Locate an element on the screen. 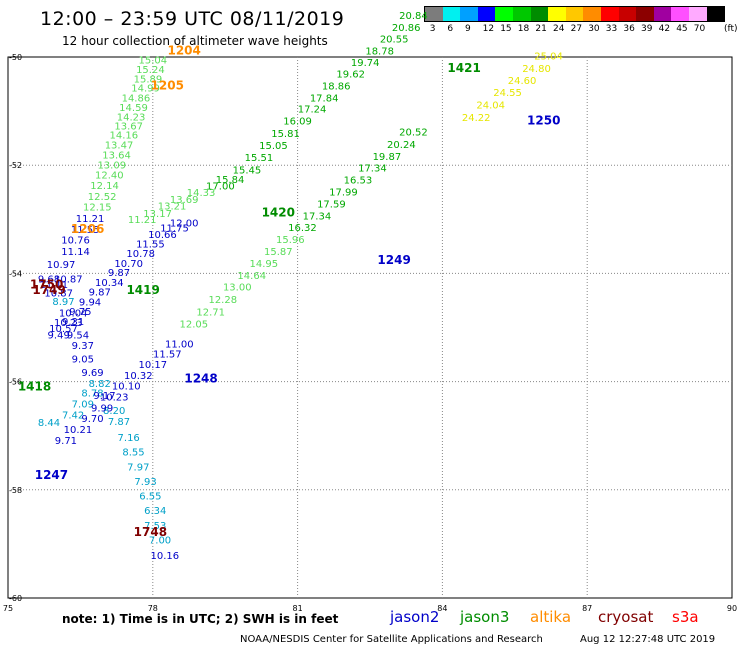  legend-jason2: jason2 is located at coordinates (415, 617).